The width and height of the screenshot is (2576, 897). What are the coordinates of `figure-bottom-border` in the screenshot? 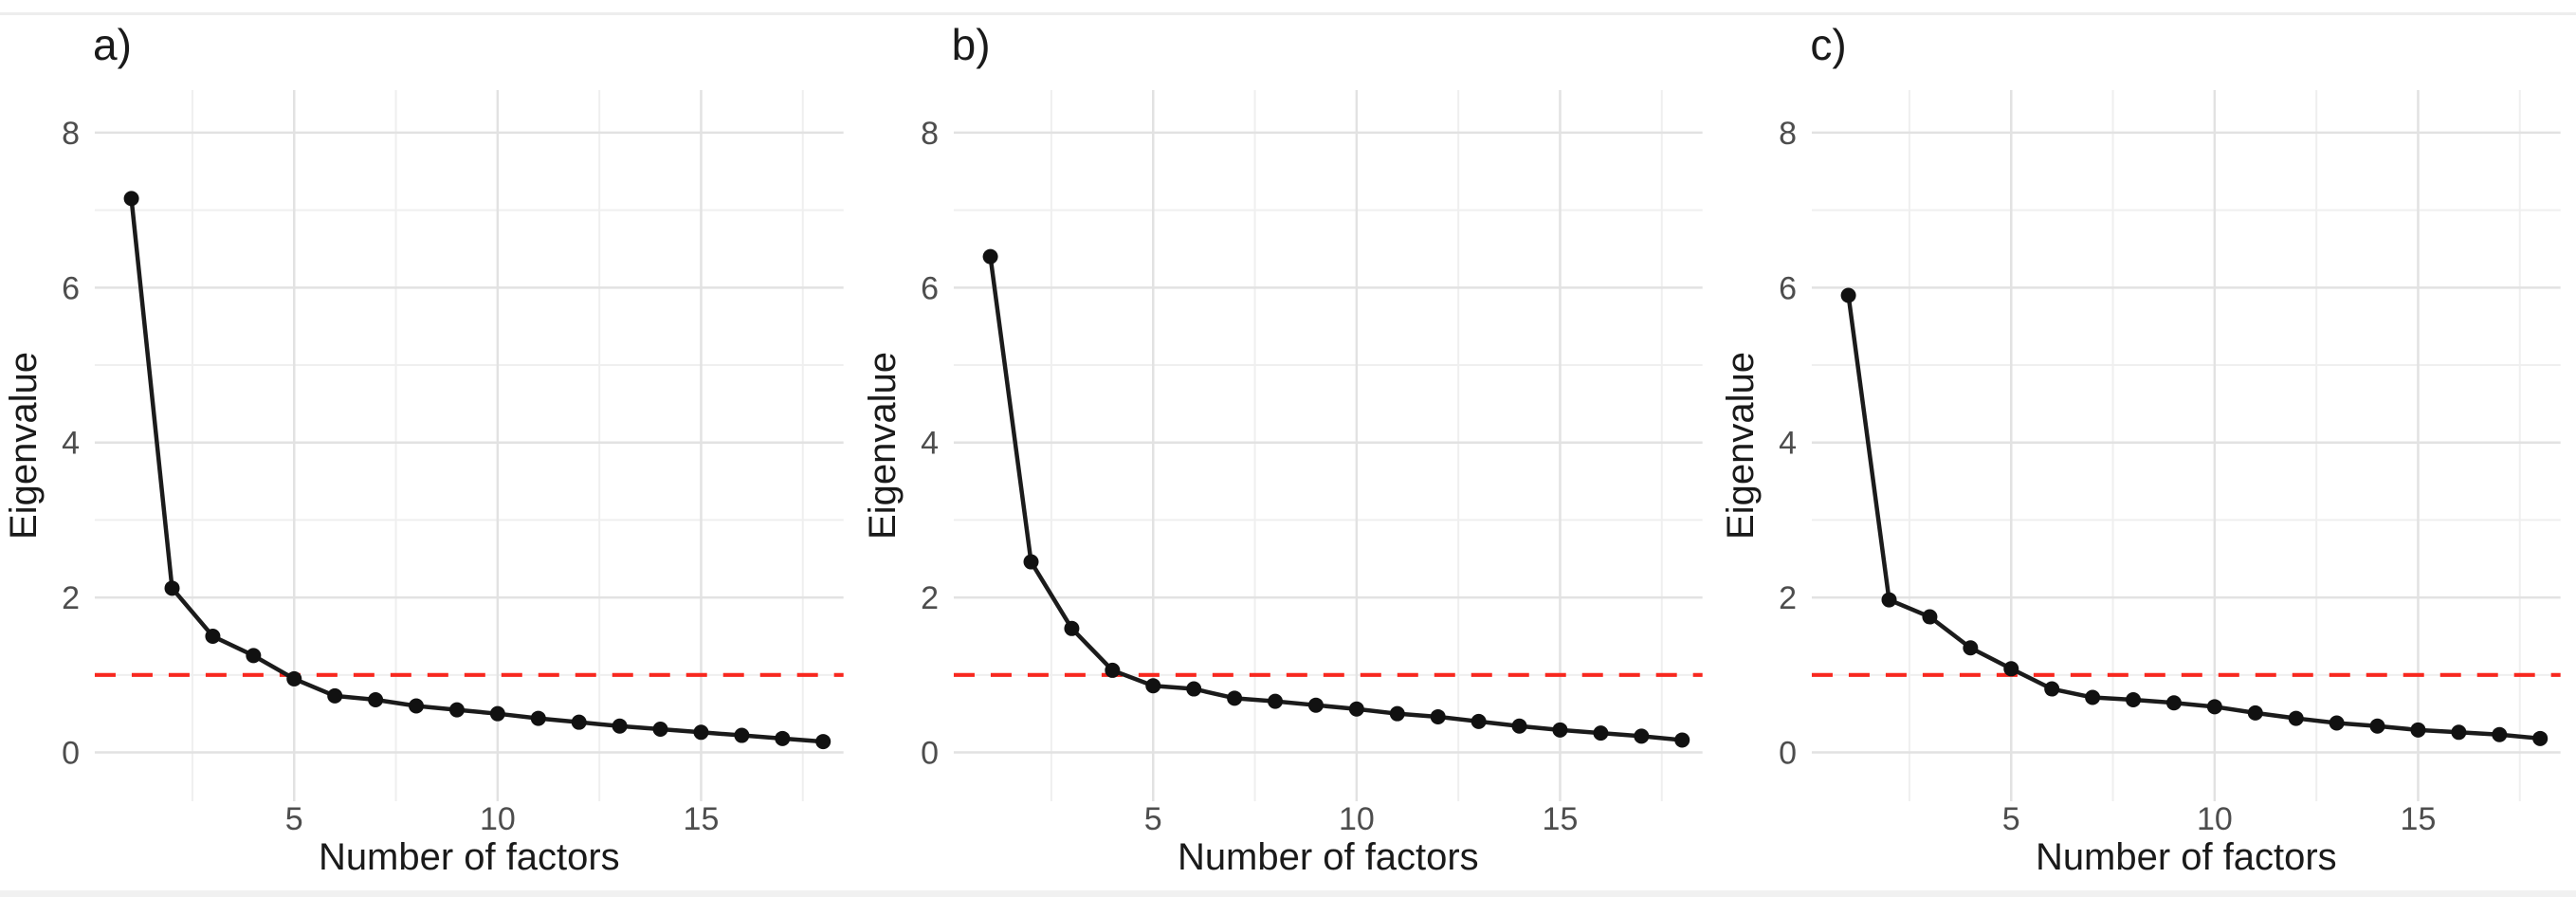 It's located at (1288, 893).